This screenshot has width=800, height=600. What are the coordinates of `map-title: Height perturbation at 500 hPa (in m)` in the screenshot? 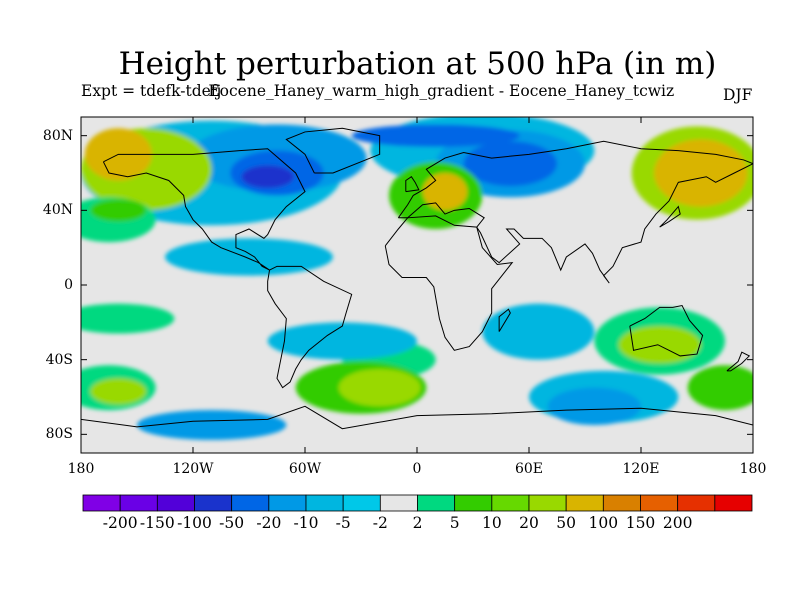 It's located at (417, 64).